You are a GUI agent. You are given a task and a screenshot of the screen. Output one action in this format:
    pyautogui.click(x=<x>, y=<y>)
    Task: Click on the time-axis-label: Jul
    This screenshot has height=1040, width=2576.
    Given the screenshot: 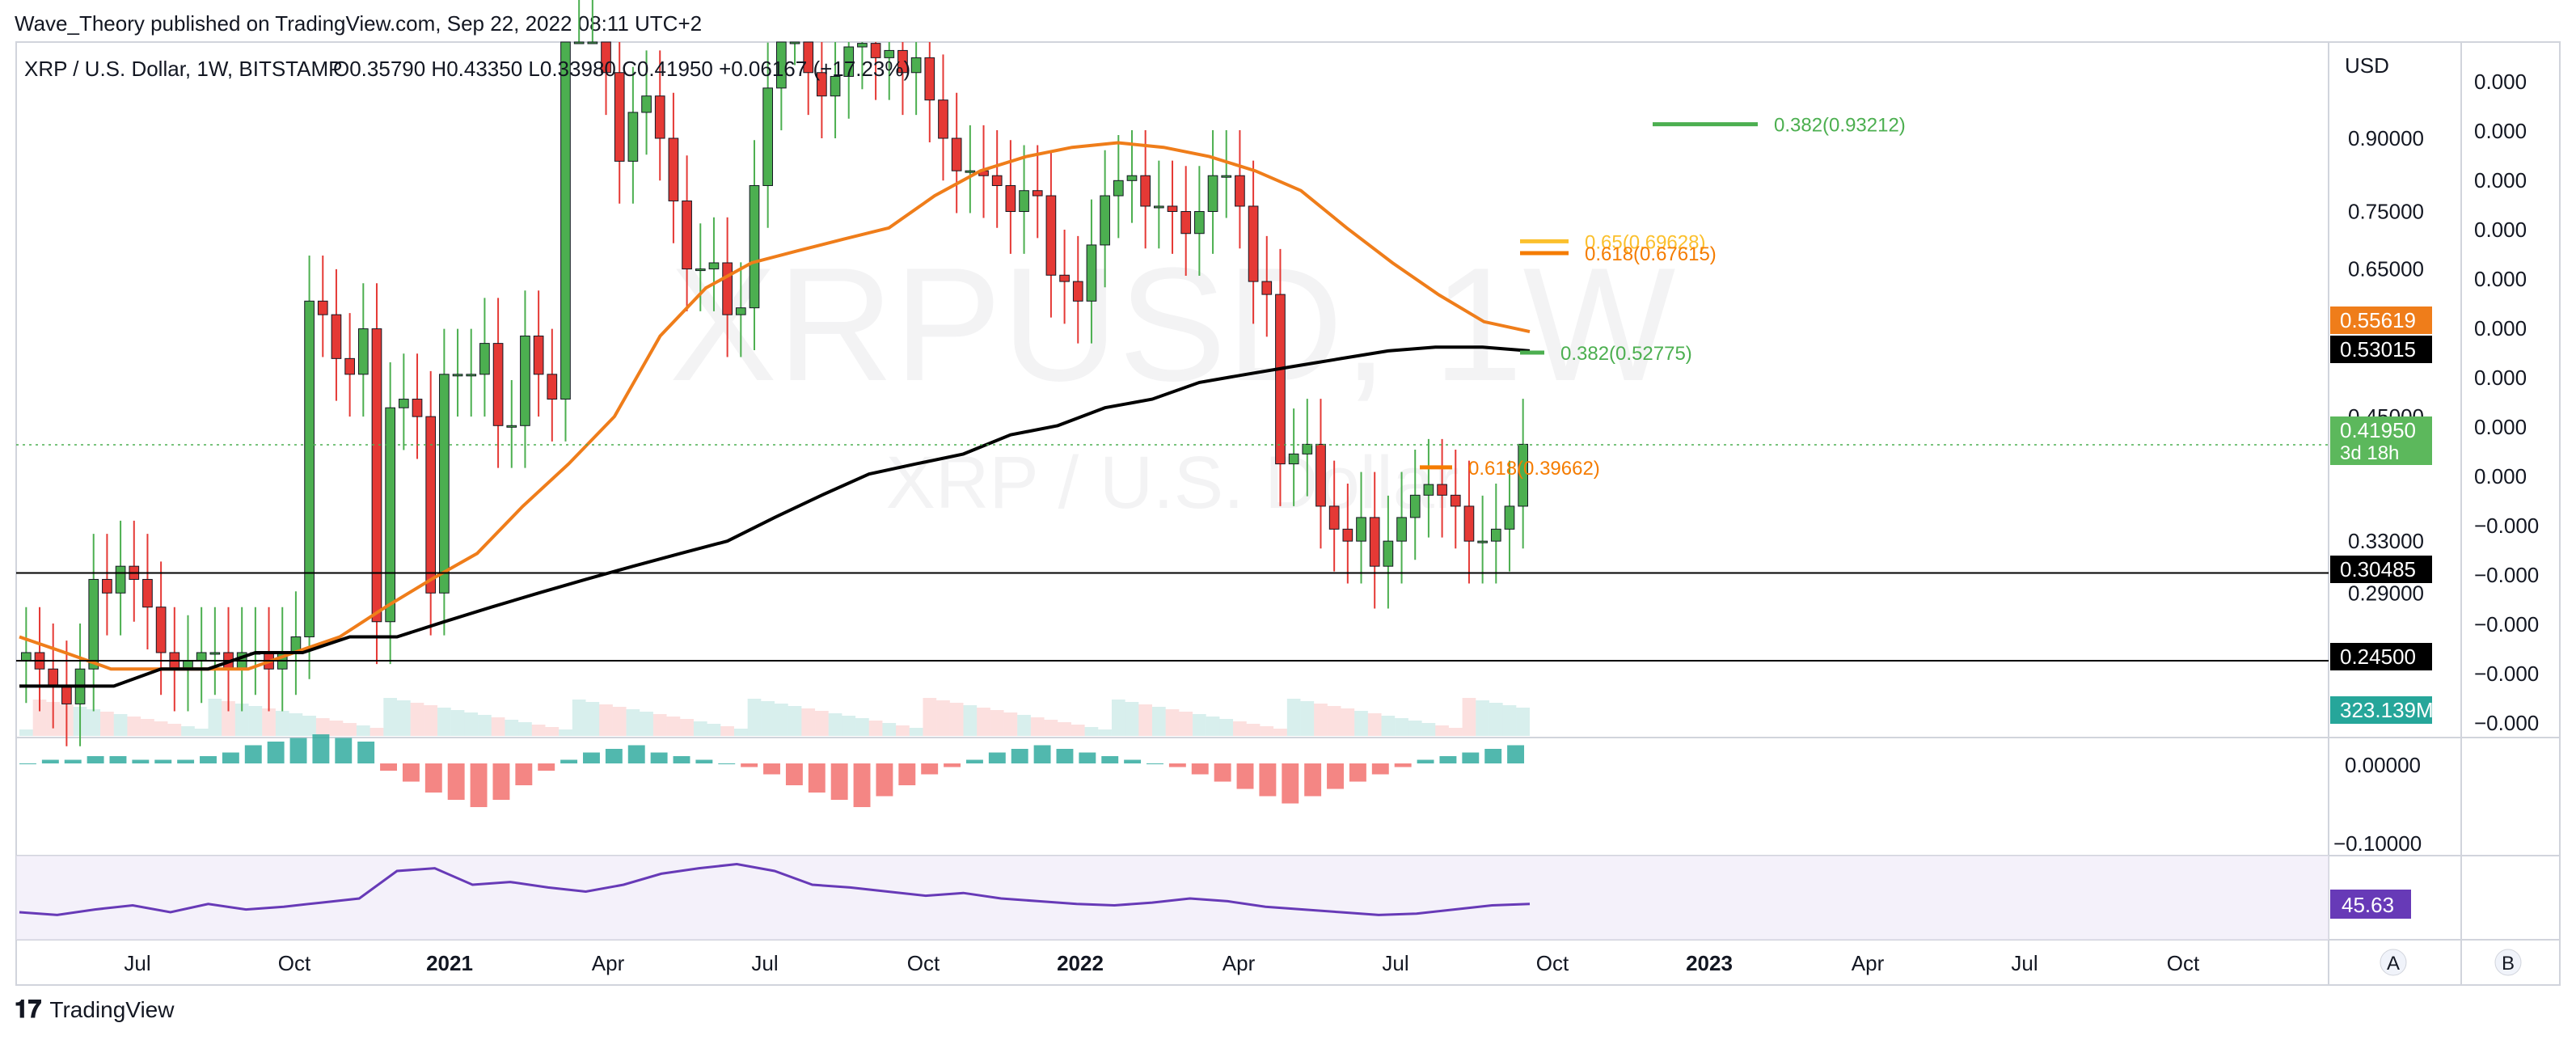 What is the action you would take?
    pyautogui.click(x=137, y=963)
    